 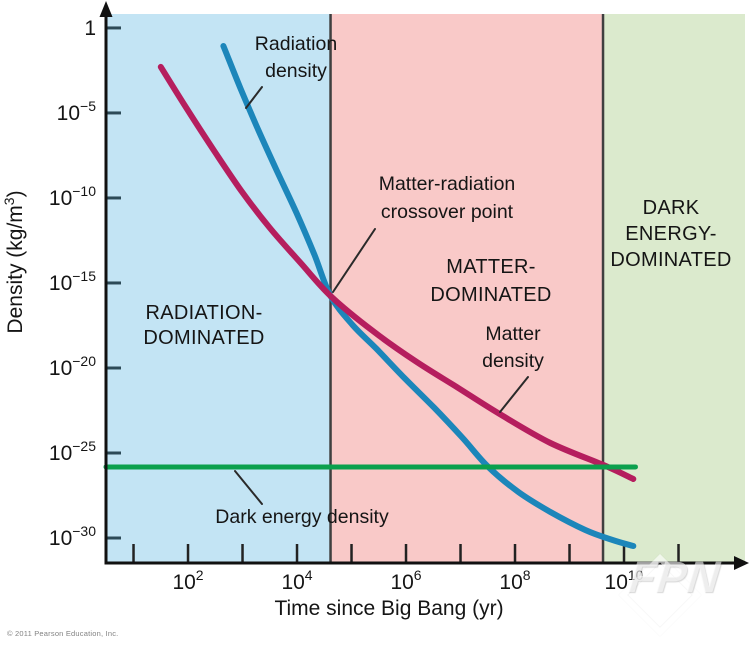 I want to click on radiation-density-label: density, so click(x=296, y=71).